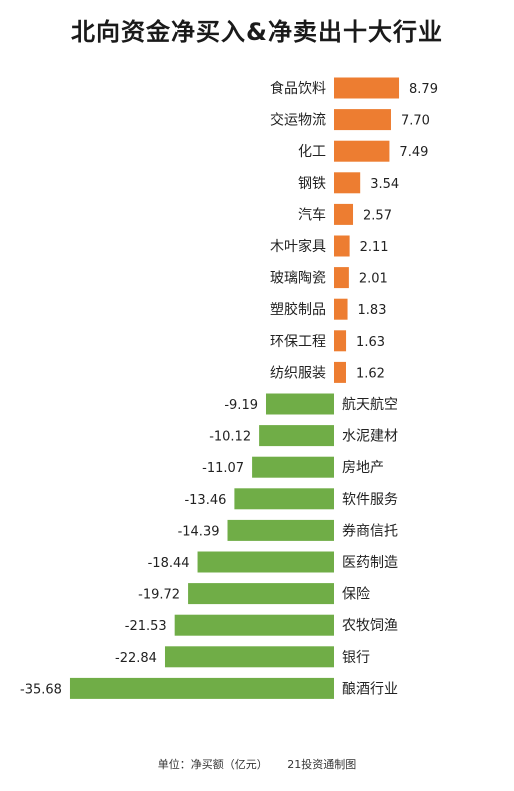 The image size is (514, 791). What do you see at coordinates (223, 468) in the screenshot?
I see `value-label-12: -11.07` at bounding box center [223, 468].